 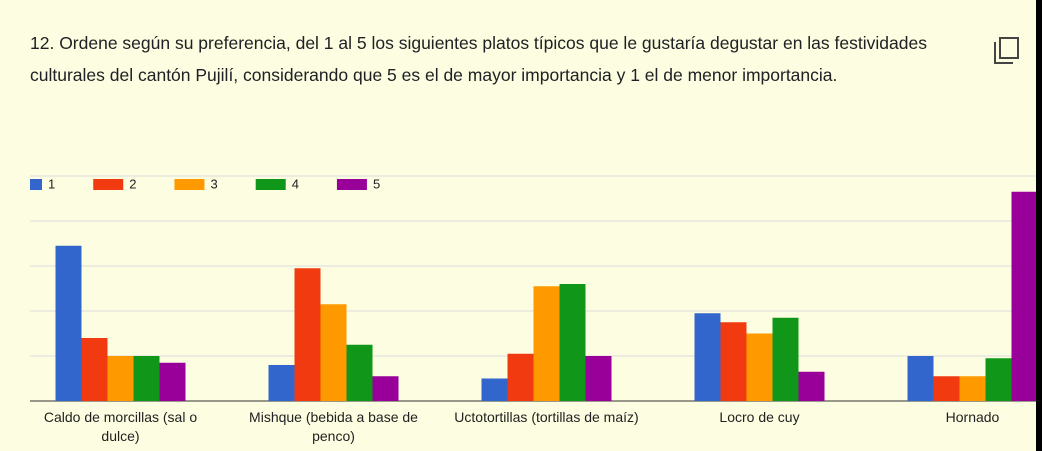 What do you see at coordinates (132, 183) in the screenshot?
I see `legend-label: 2` at bounding box center [132, 183].